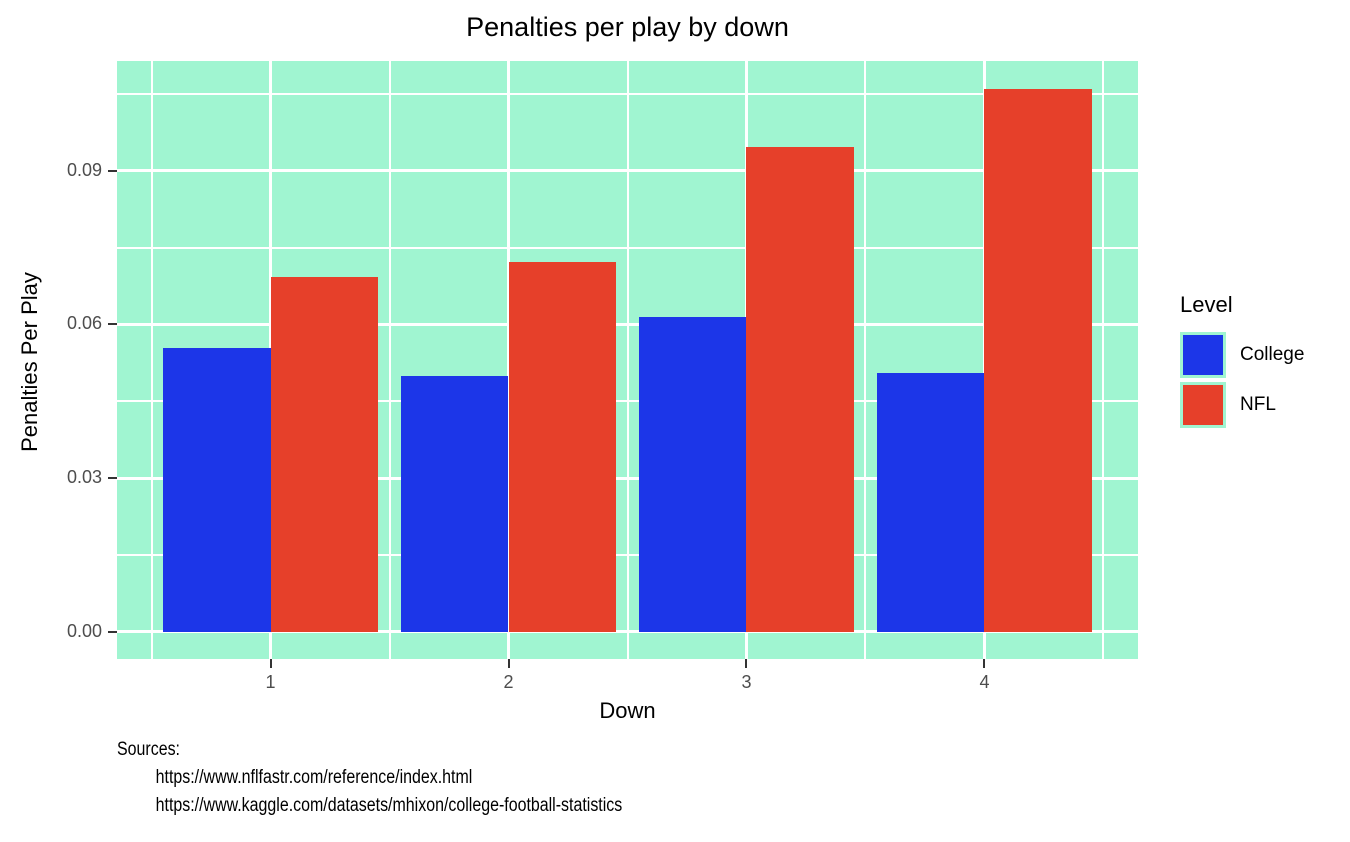 The image size is (1350, 842). What do you see at coordinates (148, 749) in the screenshot?
I see `caption-line: Sources:` at bounding box center [148, 749].